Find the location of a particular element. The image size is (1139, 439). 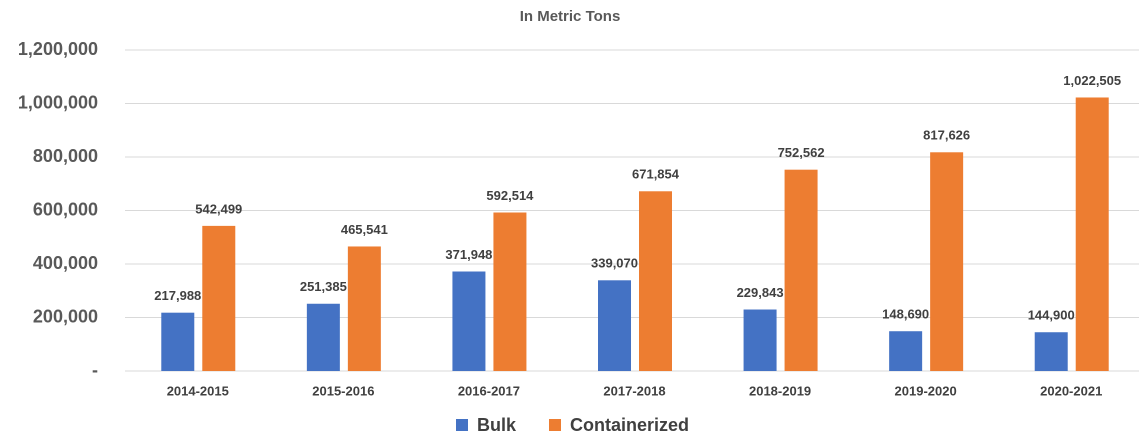

data-label: 1,022,505 is located at coordinates (1092, 80).